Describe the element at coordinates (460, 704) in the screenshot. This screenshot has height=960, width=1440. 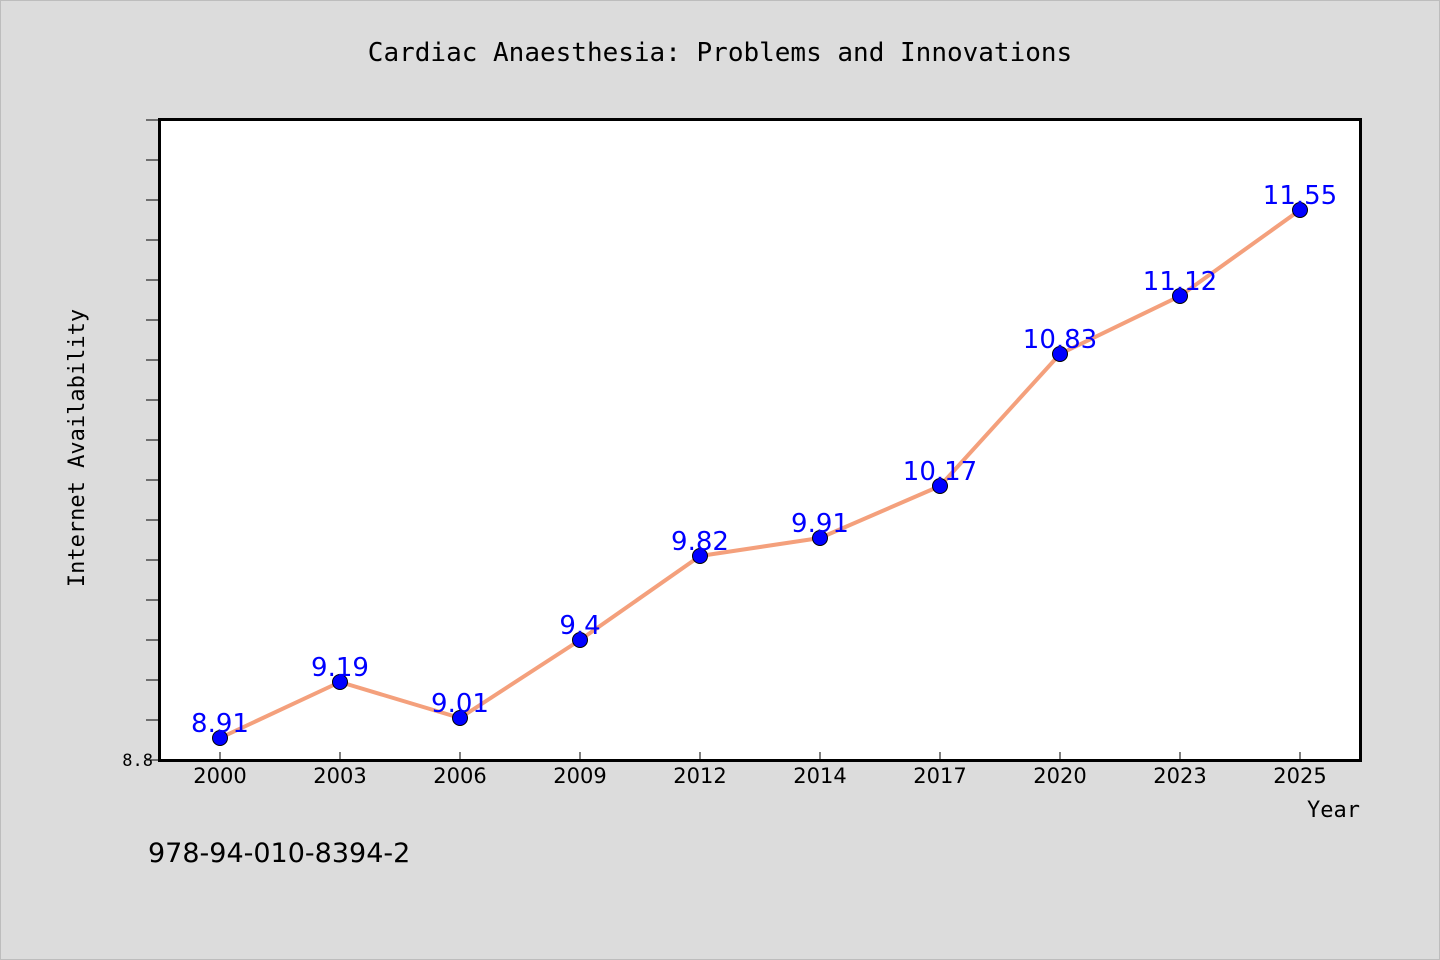
I see `data-label: 9.01` at that location.